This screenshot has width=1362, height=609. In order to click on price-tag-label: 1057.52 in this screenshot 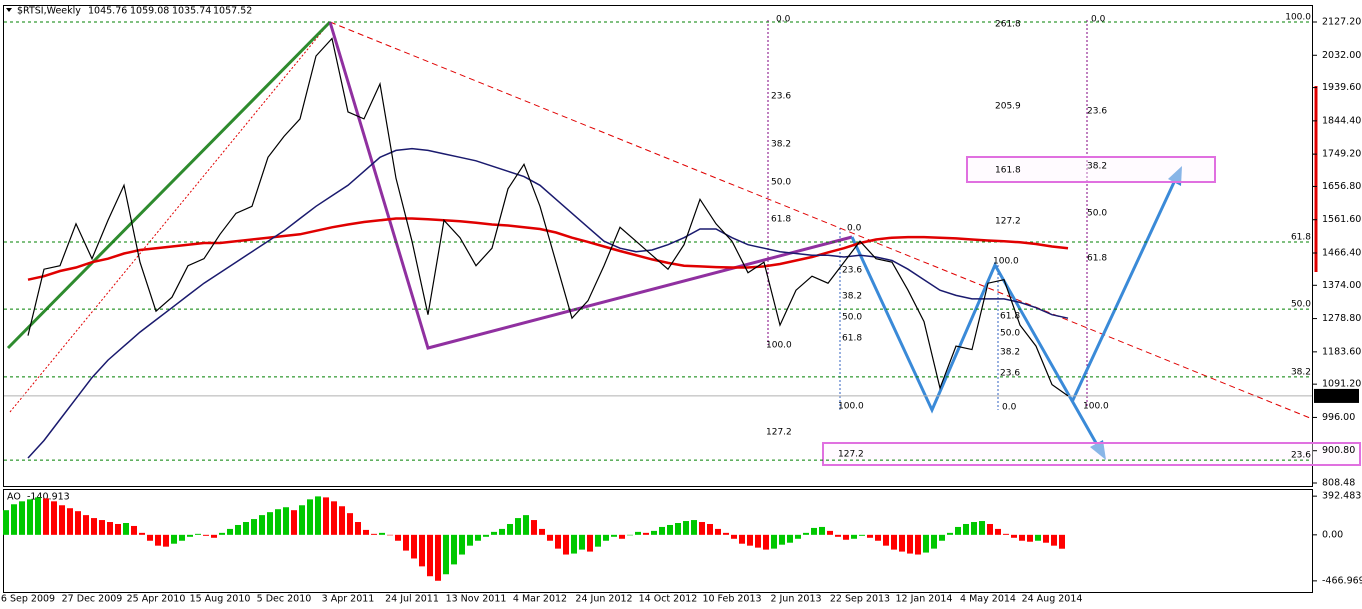, I will do `click(1336, 395)`.